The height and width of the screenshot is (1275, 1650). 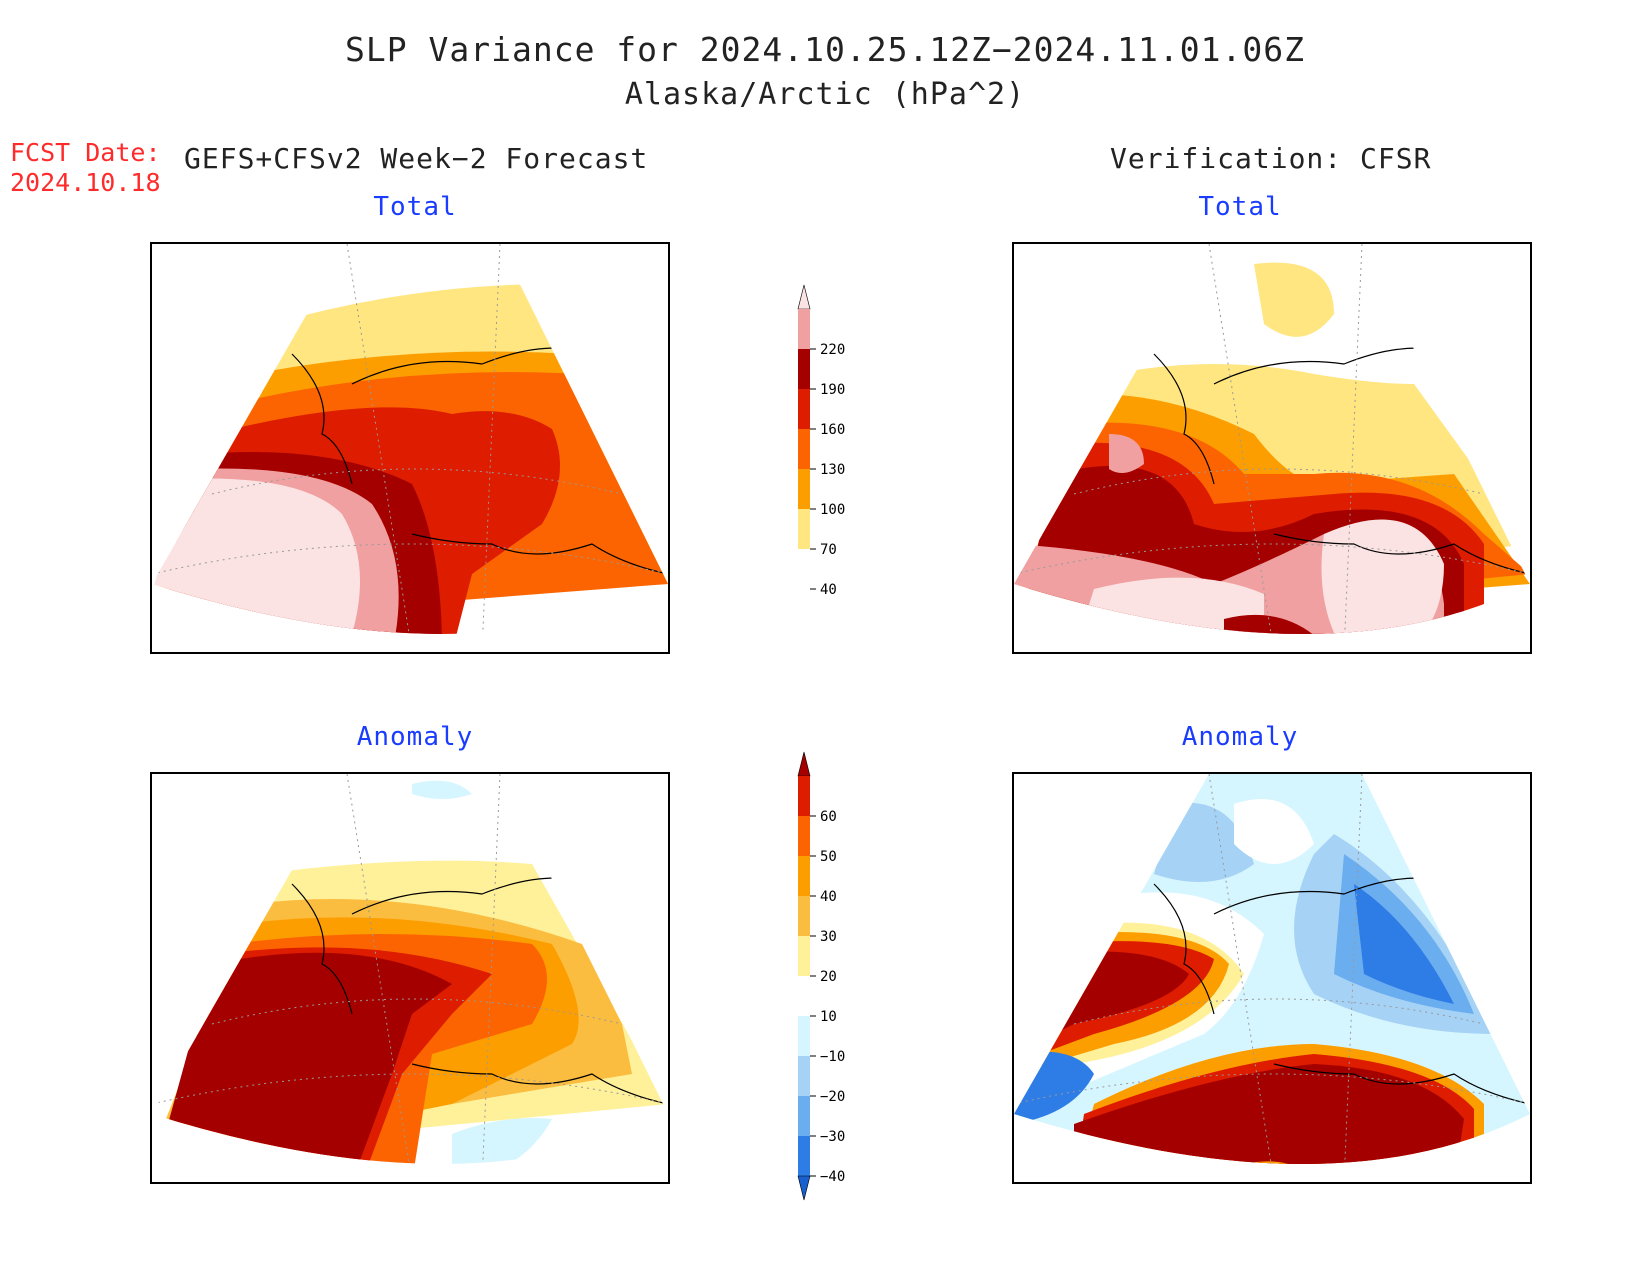 I want to click on panel-title-forecast-total: Total, so click(x=415, y=207).